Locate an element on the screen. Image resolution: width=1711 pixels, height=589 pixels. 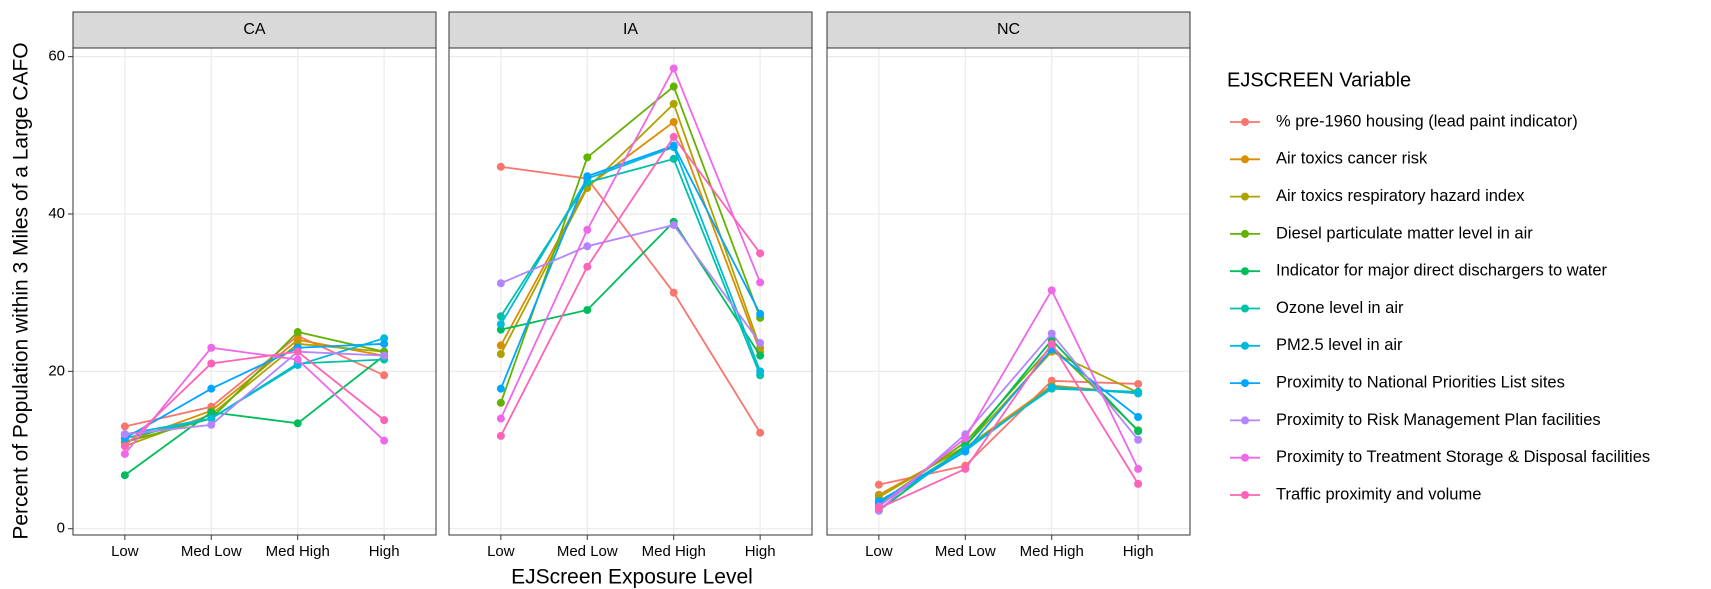
strip-label: NC is located at coordinates (1008, 29).